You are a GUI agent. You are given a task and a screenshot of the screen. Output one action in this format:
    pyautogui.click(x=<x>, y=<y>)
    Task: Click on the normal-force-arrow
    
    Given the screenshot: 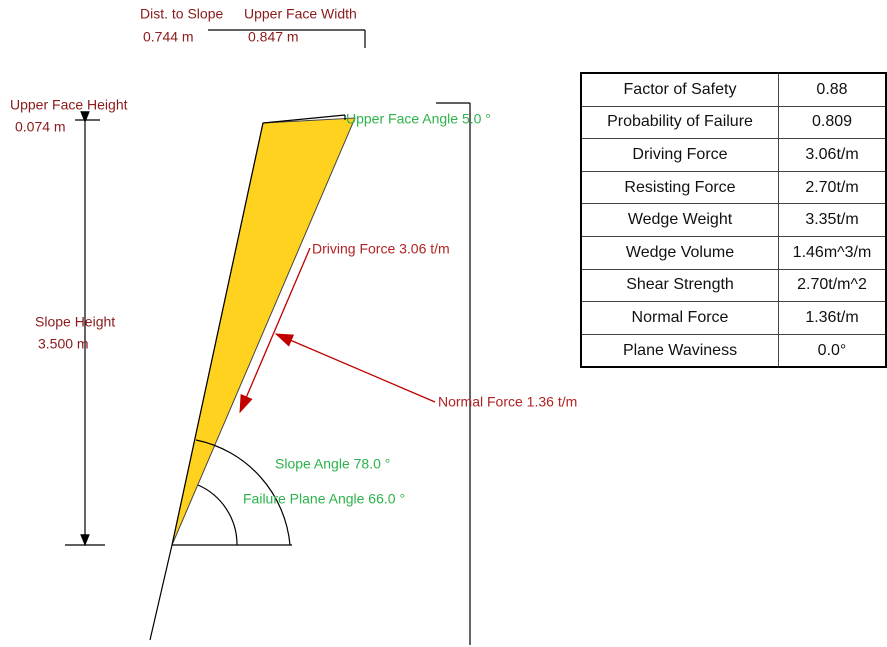 What is the action you would take?
    pyautogui.click(x=355, y=368)
    